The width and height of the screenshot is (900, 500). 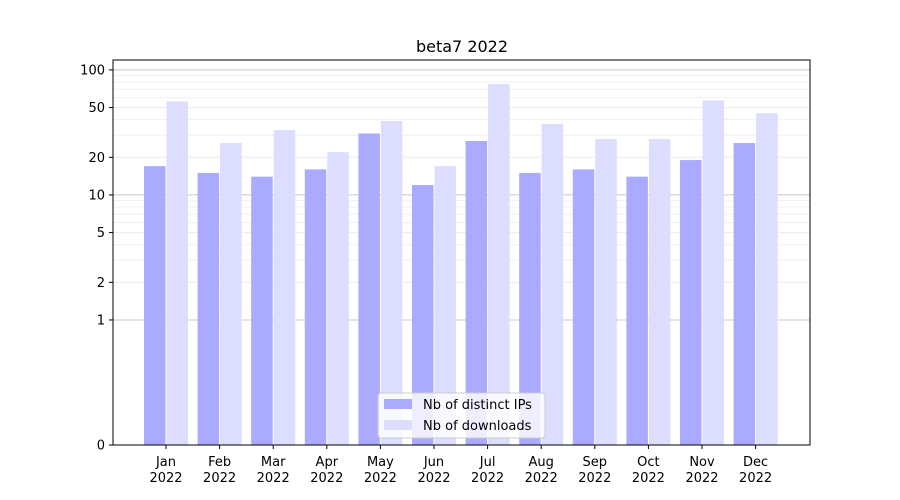 I want to click on x-tick-label-month: Jan, so click(x=165, y=462).